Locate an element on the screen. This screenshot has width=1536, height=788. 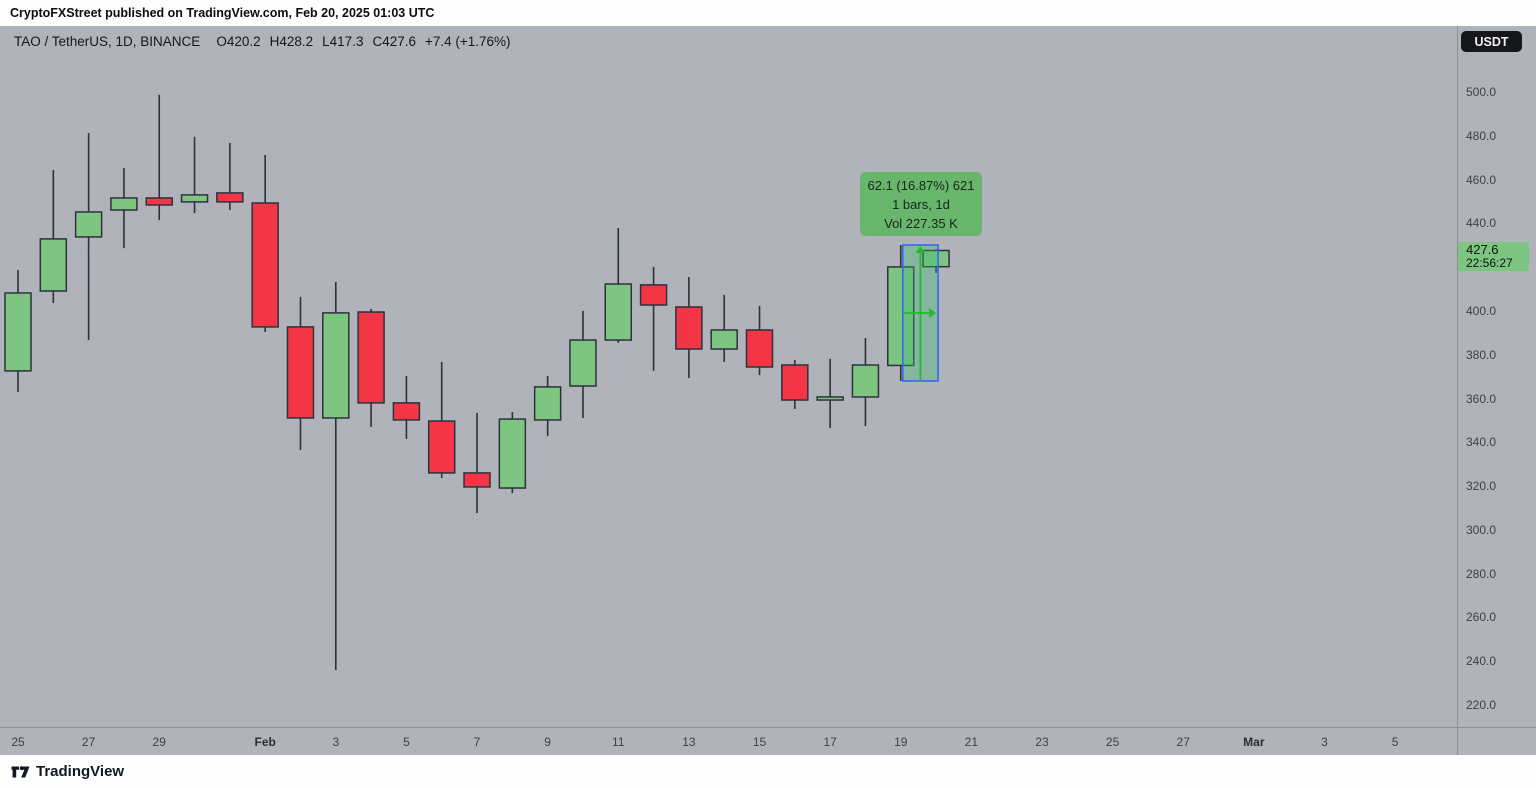
price-tick-380.0: 380.0 is located at coordinates (1481, 354).